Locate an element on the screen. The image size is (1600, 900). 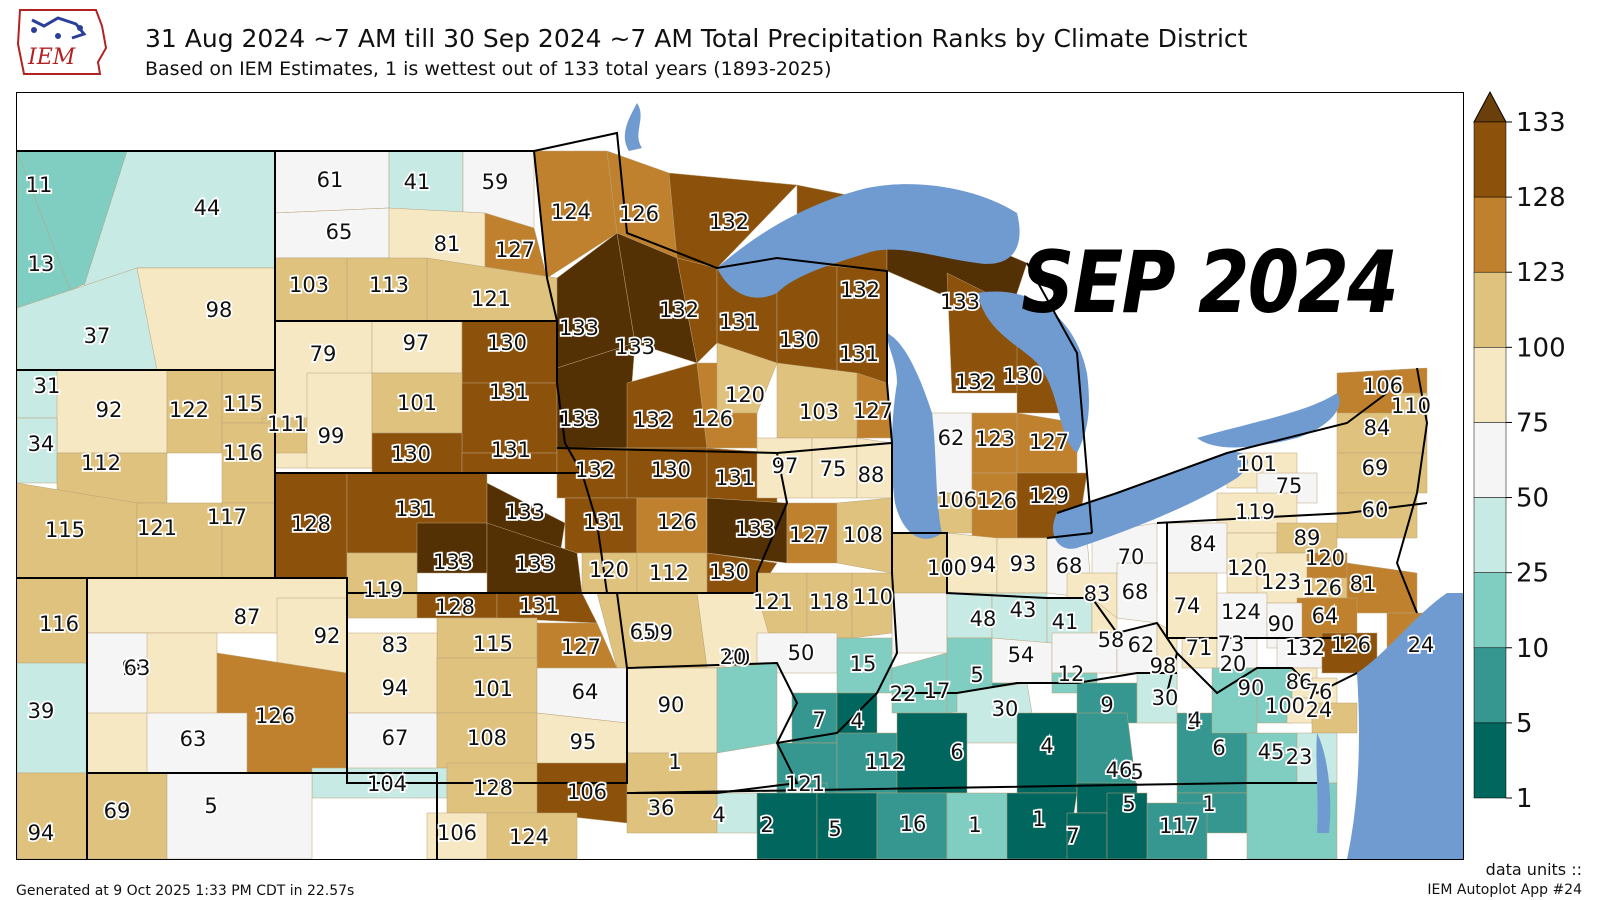
district-rank-label: 117 is located at coordinates (1179, 826).